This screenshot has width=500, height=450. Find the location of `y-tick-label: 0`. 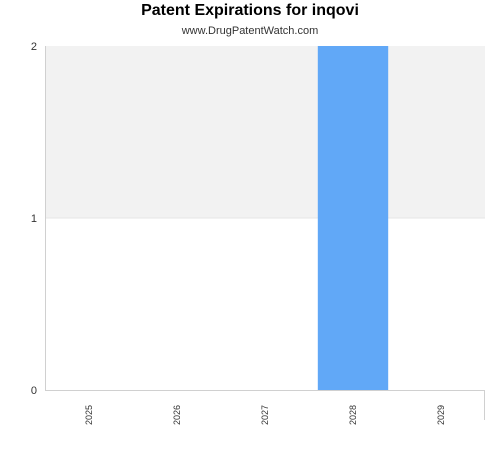

y-tick-label: 0 is located at coordinates (34, 391).